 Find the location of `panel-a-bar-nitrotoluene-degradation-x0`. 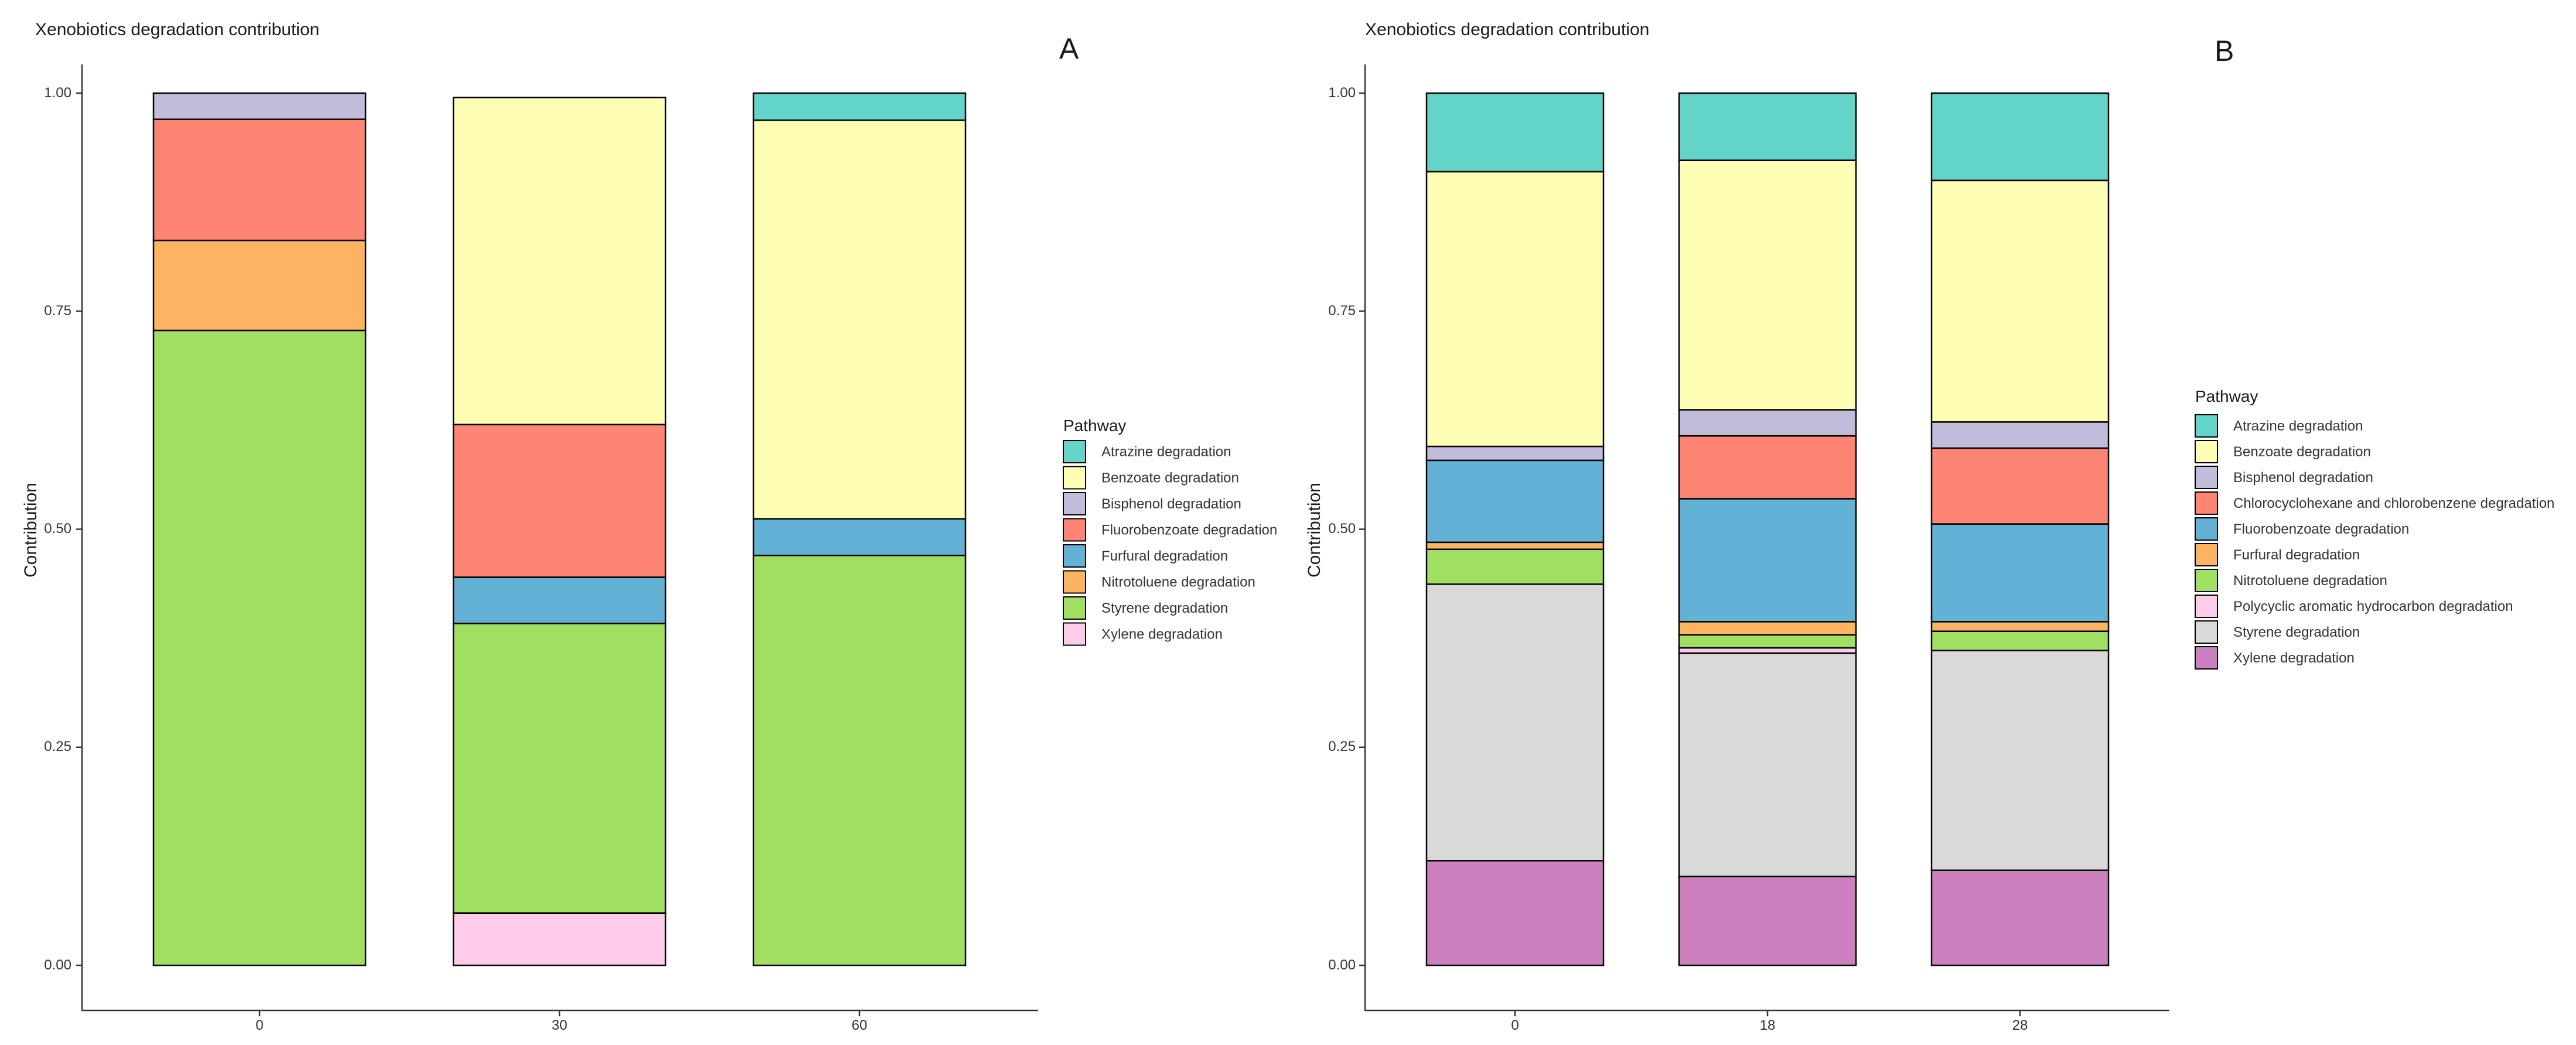

panel-a-bar-nitrotoluene-degradation-x0 is located at coordinates (259, 286).